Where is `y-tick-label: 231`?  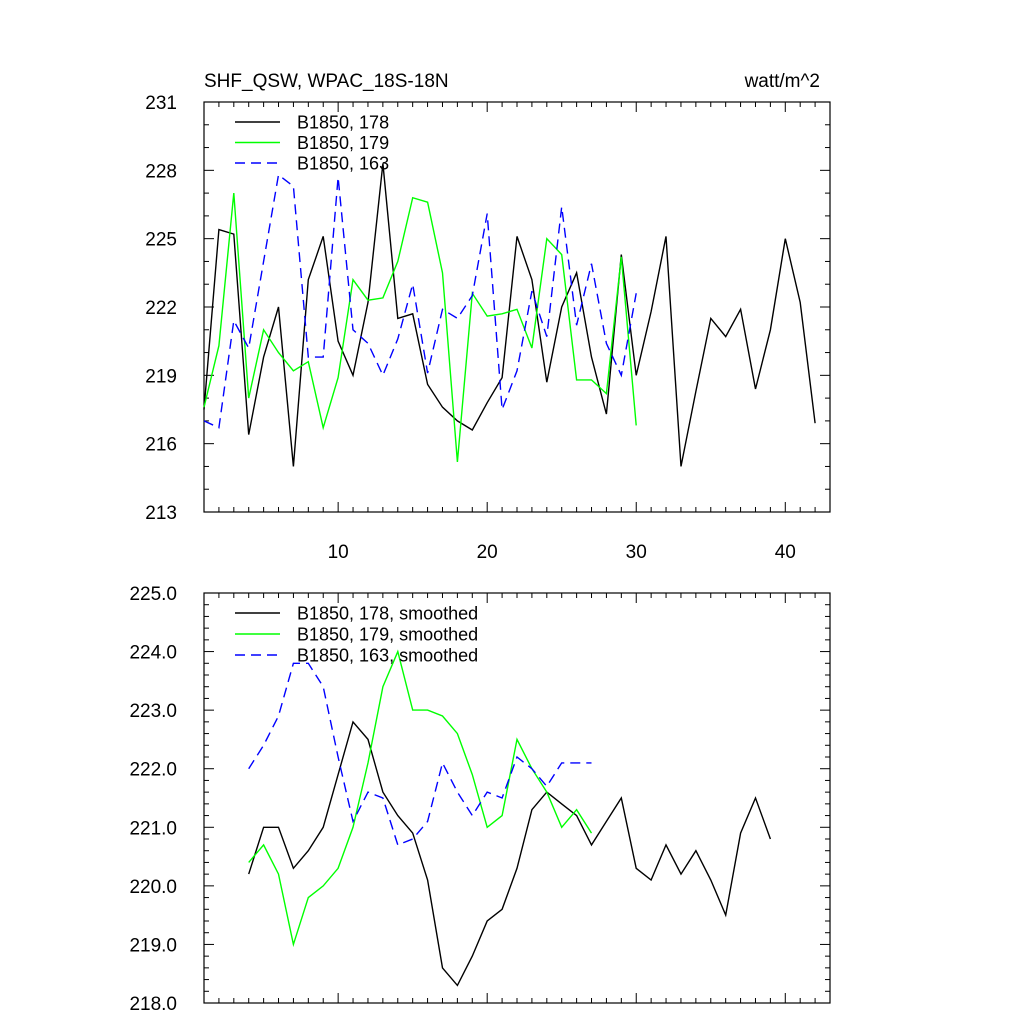
y-tick-label: 231 is located at coordinates (161, 103).